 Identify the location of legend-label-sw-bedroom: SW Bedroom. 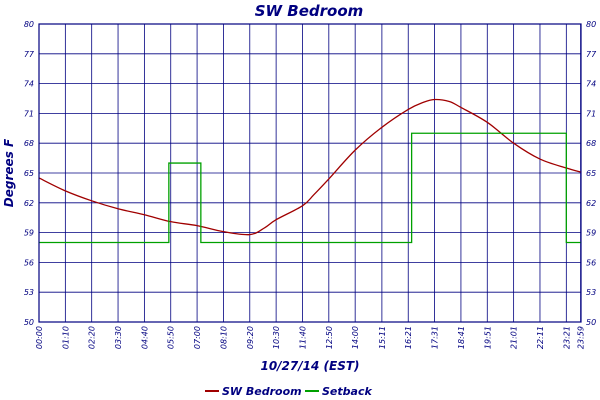
(262, 391).